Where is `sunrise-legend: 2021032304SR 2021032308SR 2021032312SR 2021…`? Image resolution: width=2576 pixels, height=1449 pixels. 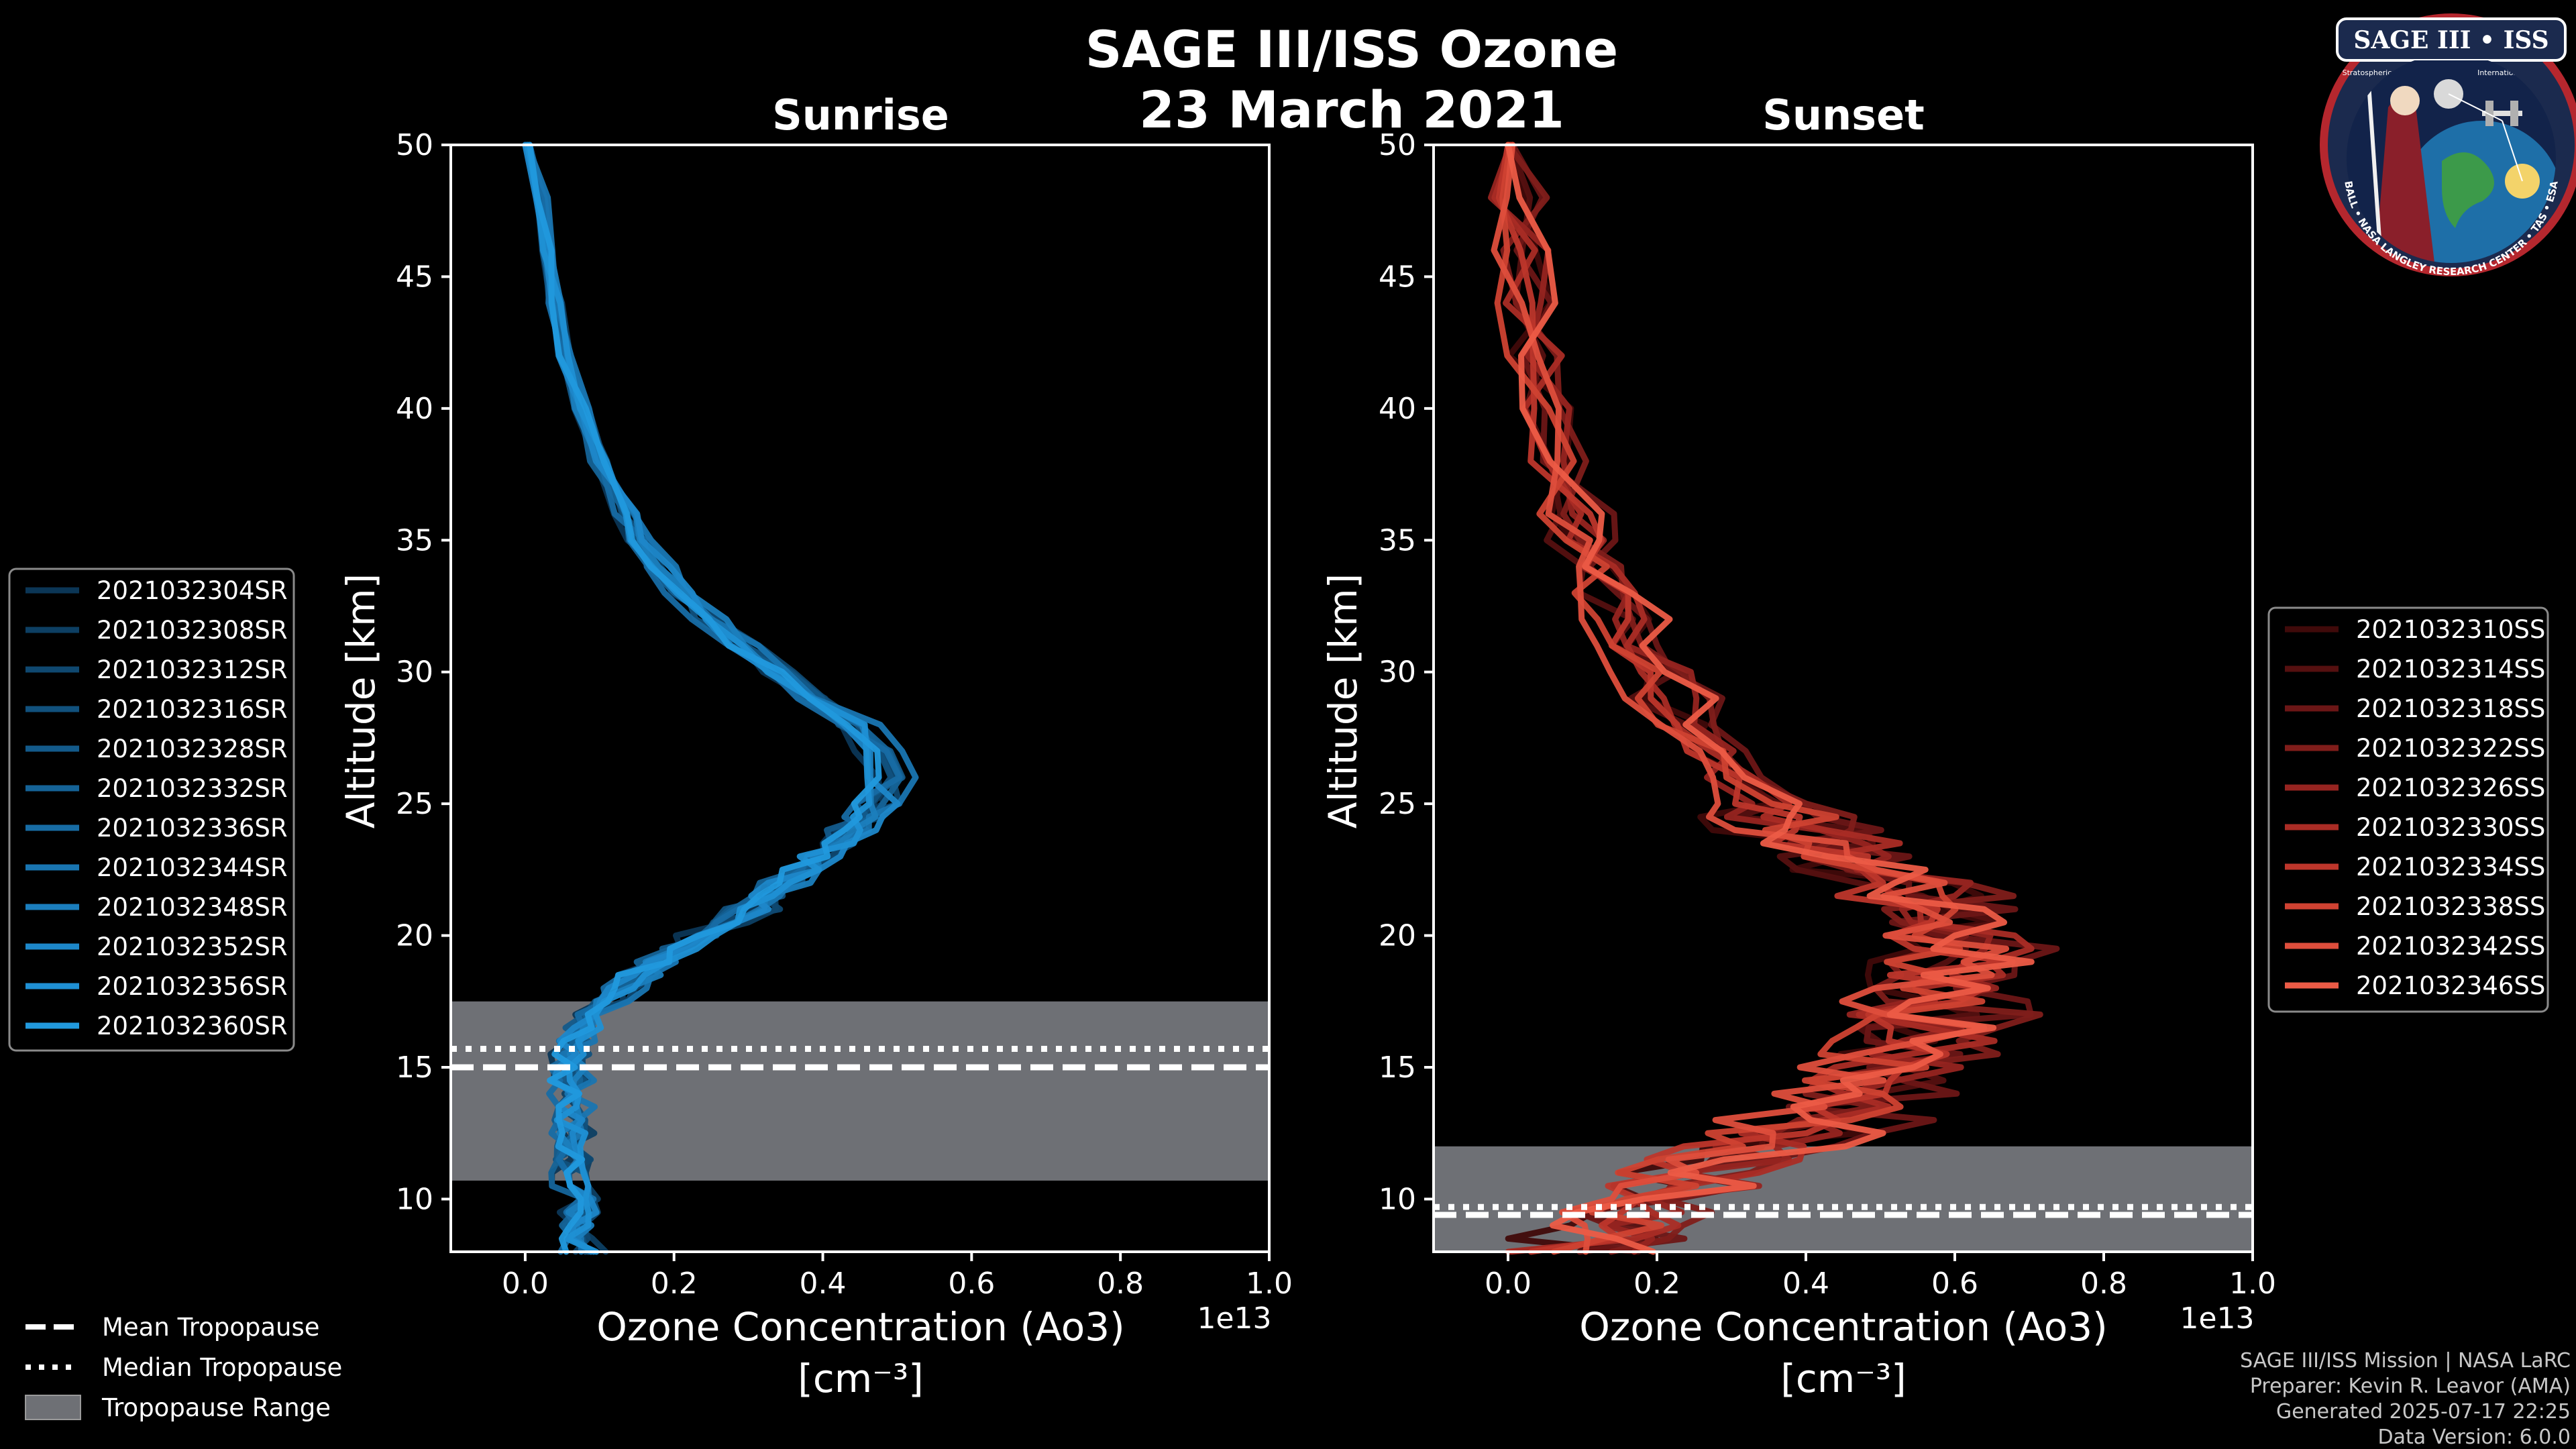
sunrise-legend: 2021032304SR 2021032308SR 2021032312SR 2021… is located at coordinates (151, 810).